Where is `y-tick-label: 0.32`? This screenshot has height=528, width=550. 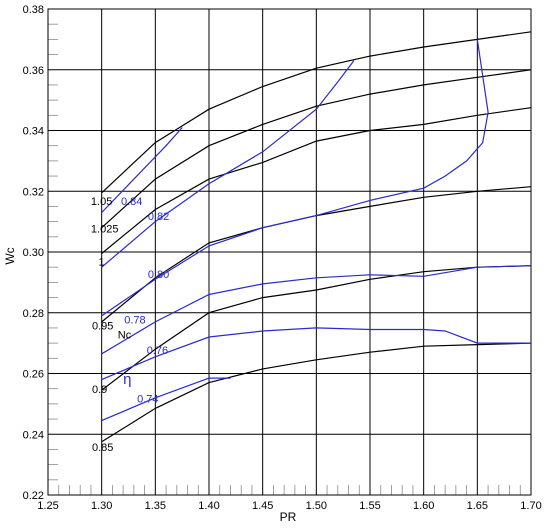
y-tick-label: 0.32 is located at coordinates (33, 192).